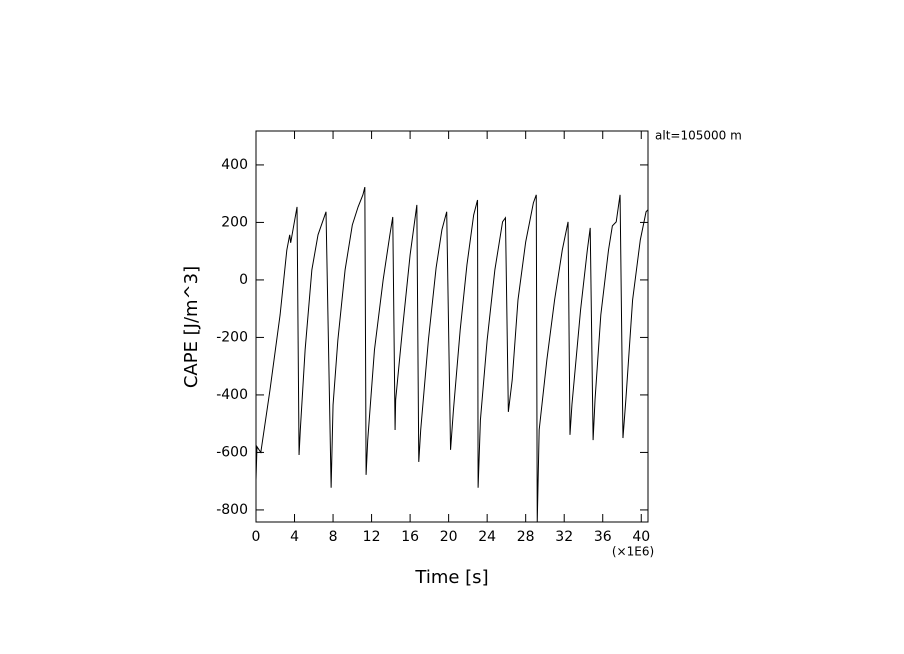 Image resolution: width=904 pixels, height=654 pixels. What do you see at coordinates (333, 537) in the screenshot?
I see `x-tick-label: 8` at bounding box center [333, 537].